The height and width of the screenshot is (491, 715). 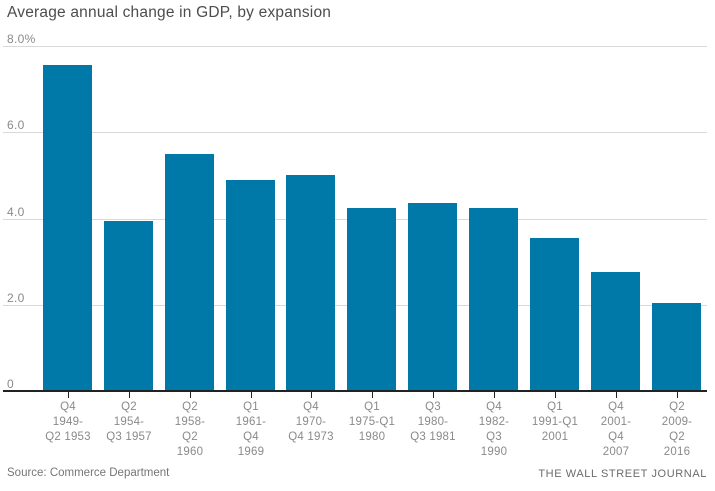 I want to click on y-axis-label: 4.0, so click(x=16, y=212).